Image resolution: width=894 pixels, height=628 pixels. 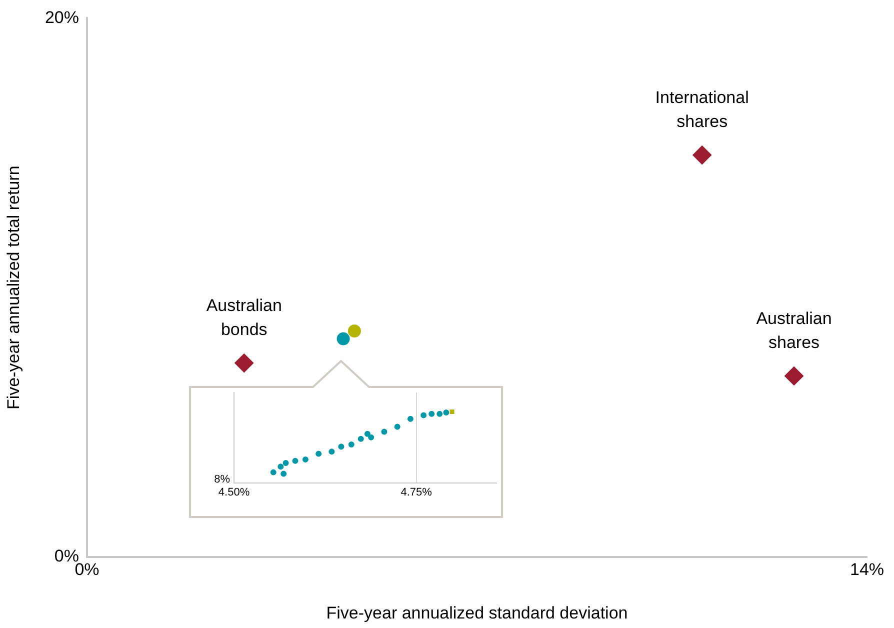 What do you see at coordinates (702, 110) in the screenshot?
I see `annotation: International shares` at bounding box center [702, 110].